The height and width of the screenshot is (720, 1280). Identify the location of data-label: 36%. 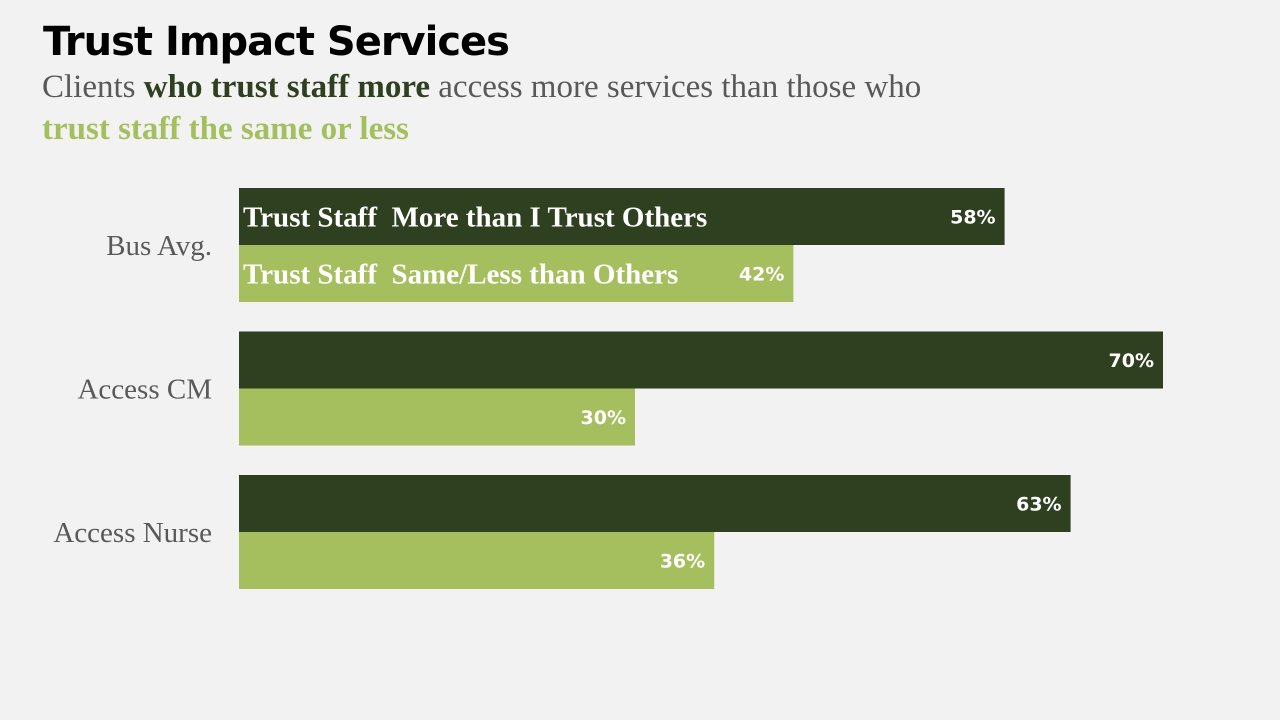
(682, 562).